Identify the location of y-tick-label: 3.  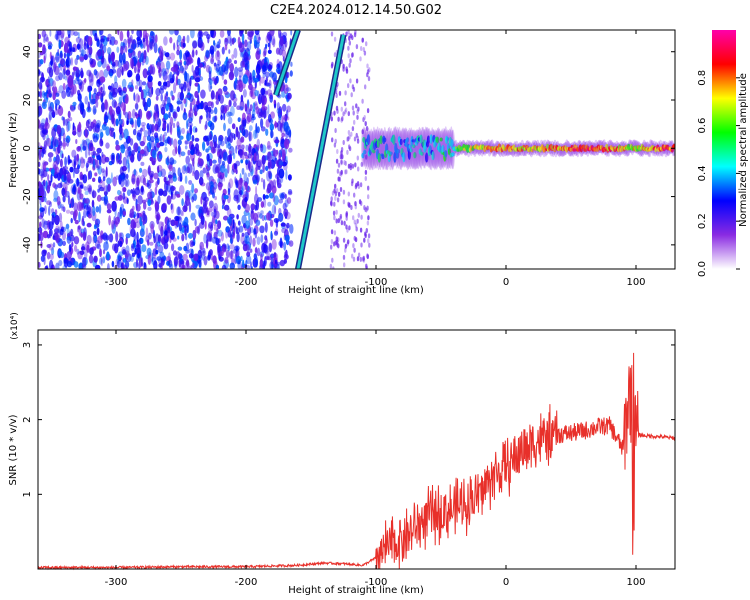
(27, 345).